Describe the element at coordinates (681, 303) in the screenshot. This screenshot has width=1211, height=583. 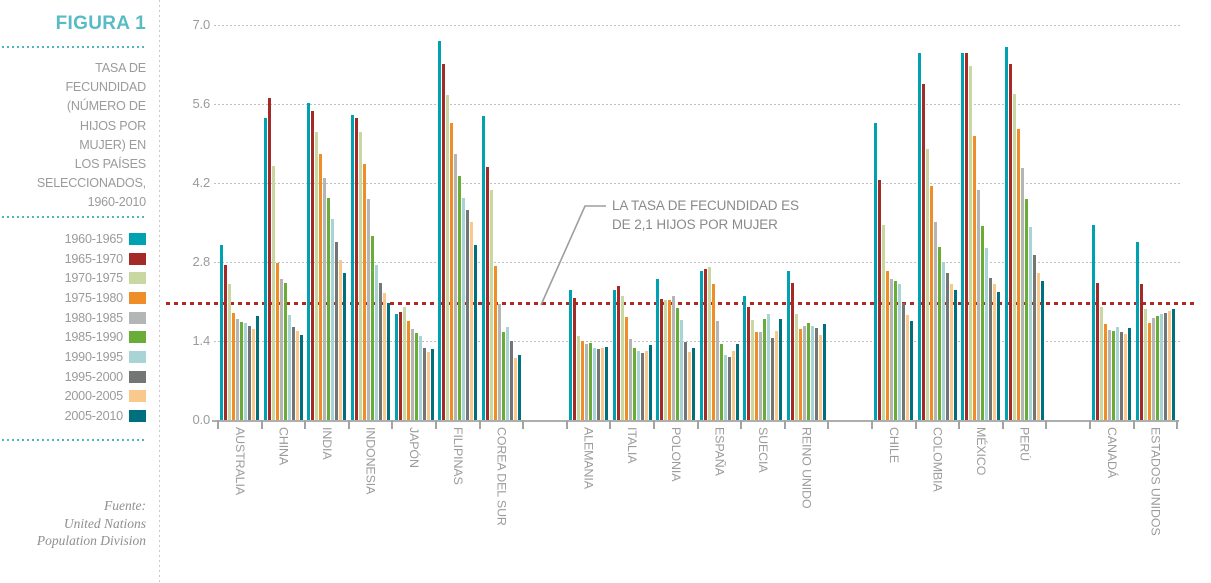
I see `reference-line` at that location.